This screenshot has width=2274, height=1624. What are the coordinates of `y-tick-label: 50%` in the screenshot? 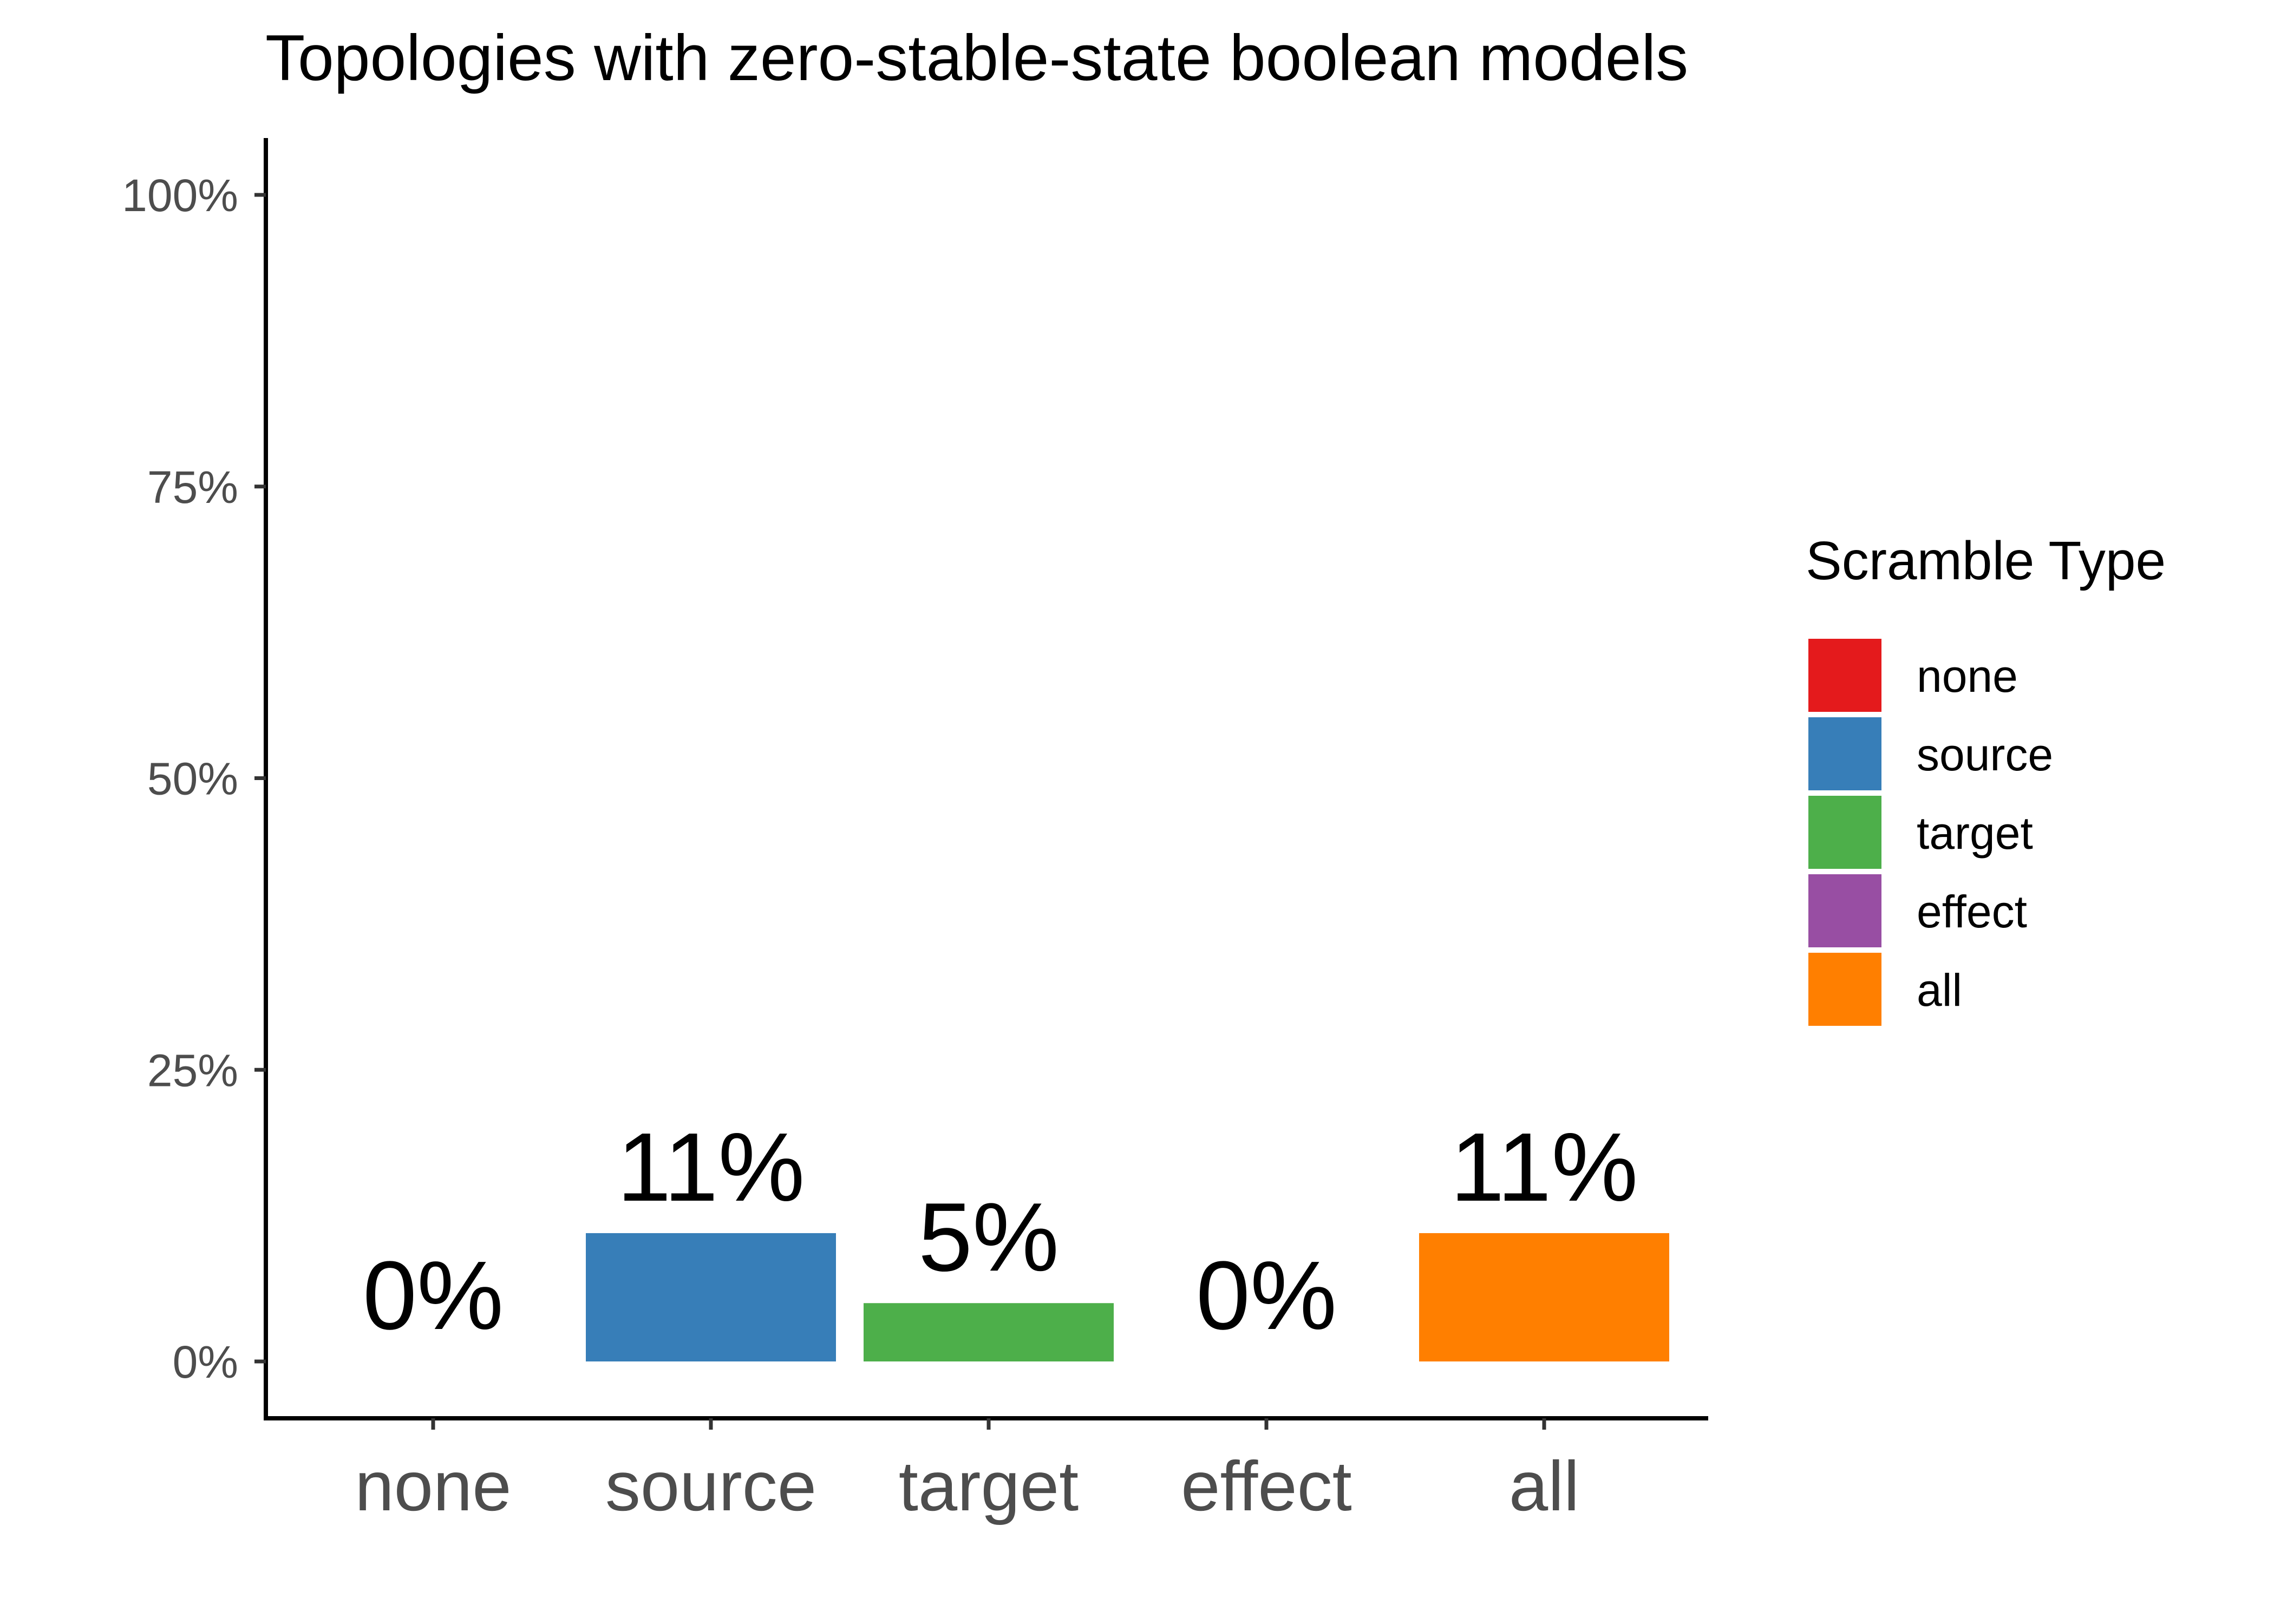 It's located at (193, 779).